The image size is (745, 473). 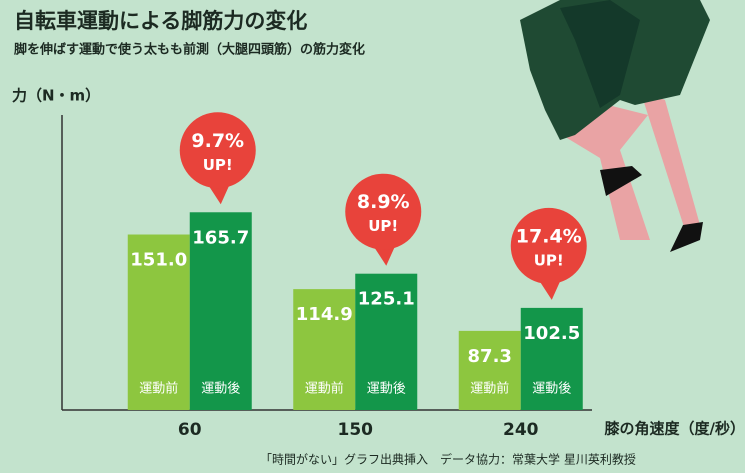 What do you see at coordinates (217, 141) in the screenshot?
I see `callout-label: 9.7%` at bounding box center [217, 141].